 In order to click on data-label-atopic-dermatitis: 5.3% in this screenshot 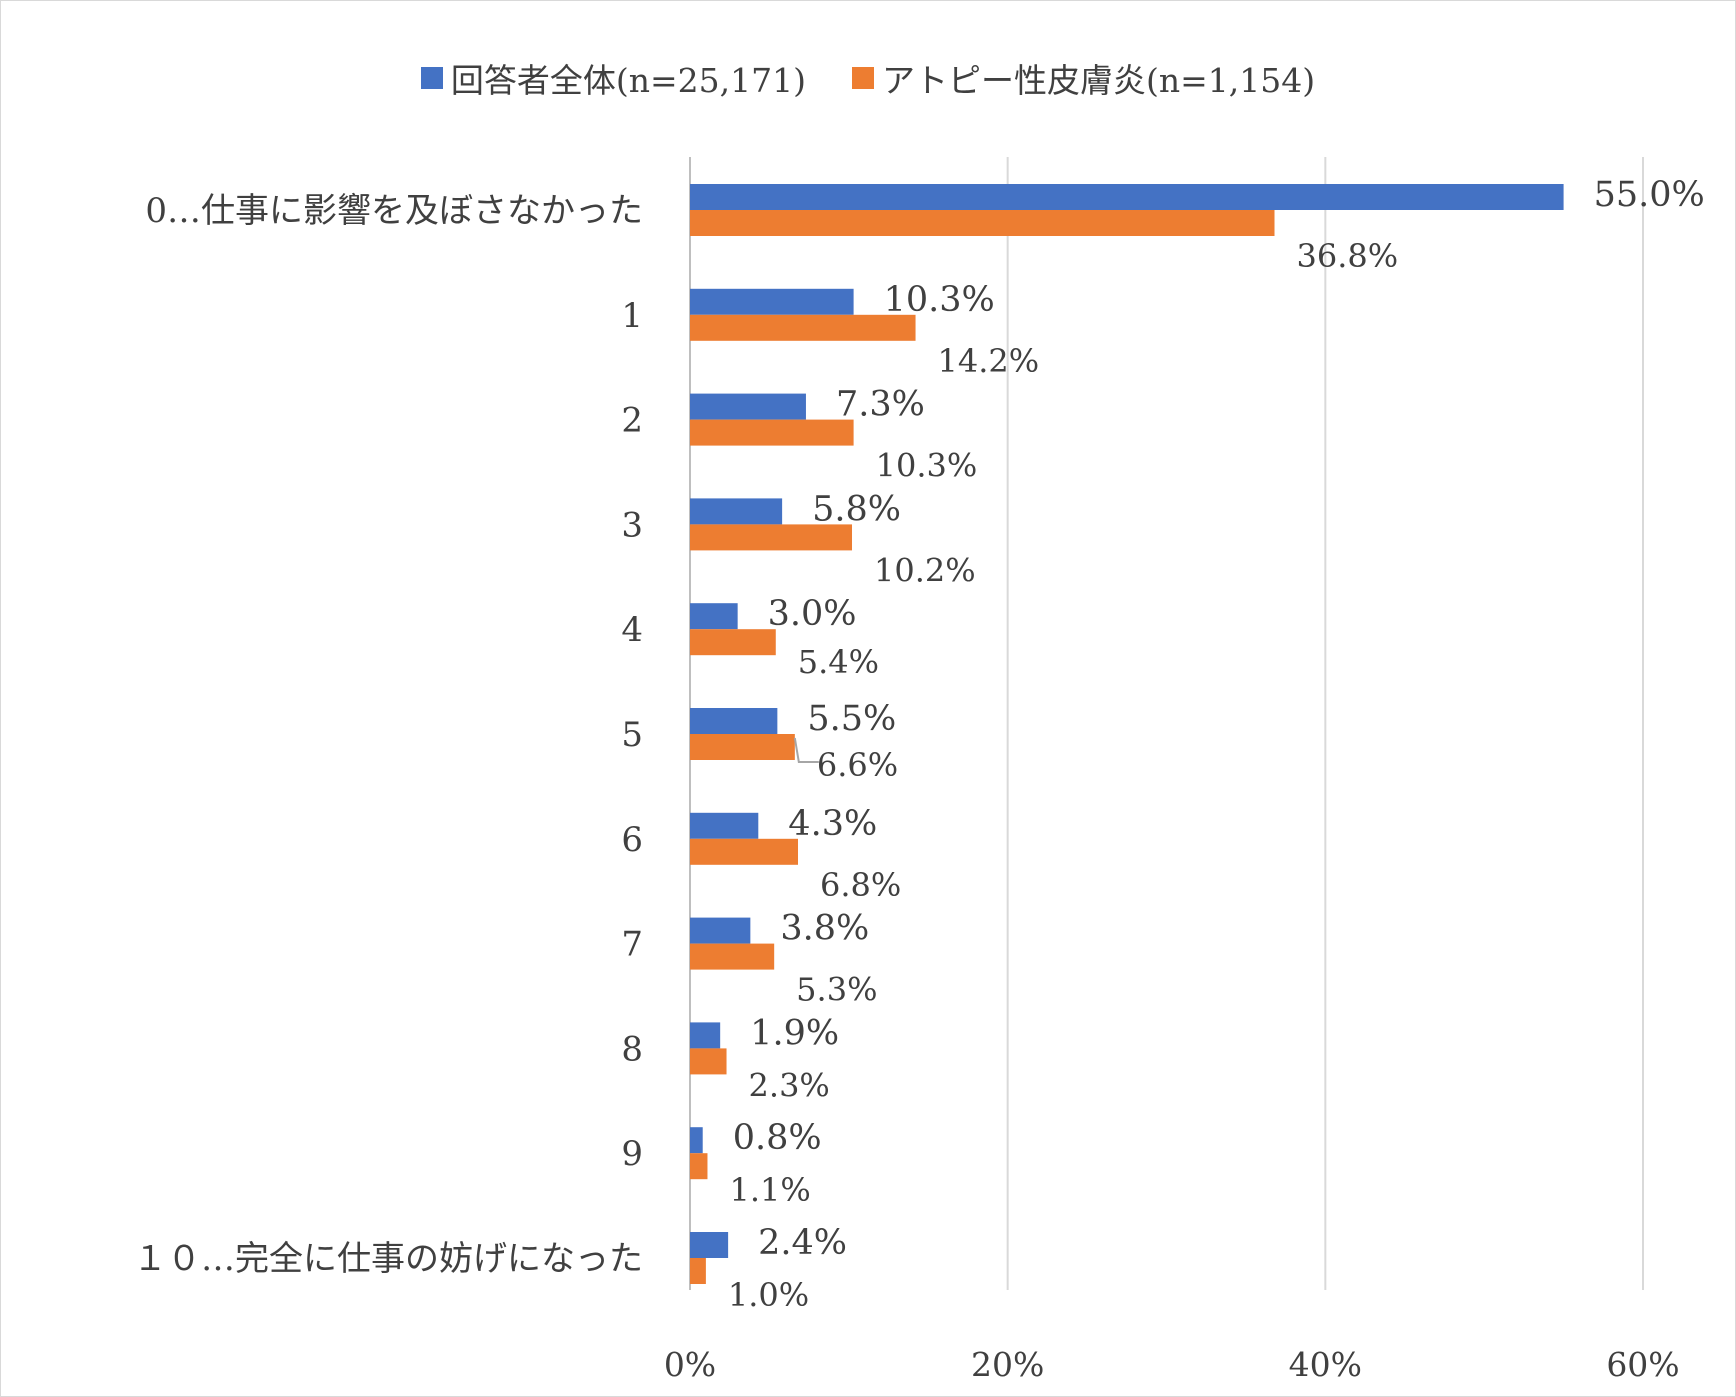, I will do `click(836, 990)`.